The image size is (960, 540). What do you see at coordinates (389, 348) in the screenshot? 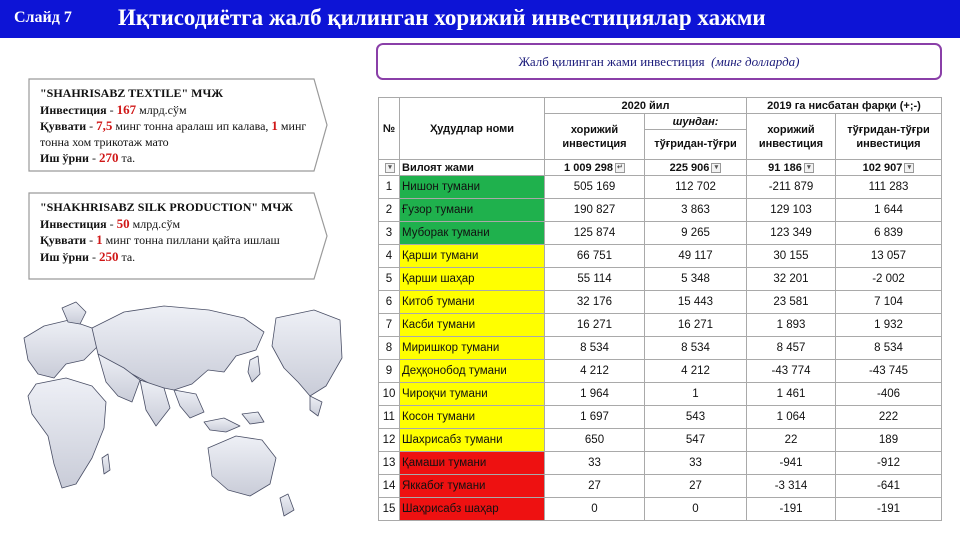
I see `row-number: 8` at bounding box center [389, 348].